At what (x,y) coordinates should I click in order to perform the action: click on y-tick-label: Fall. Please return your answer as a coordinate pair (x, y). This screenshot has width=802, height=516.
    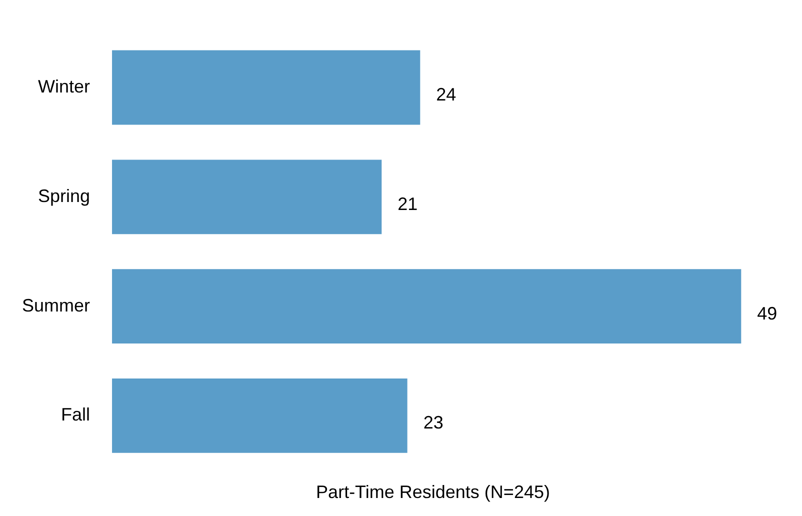
    Looking at the image, I should click on (75, 414).